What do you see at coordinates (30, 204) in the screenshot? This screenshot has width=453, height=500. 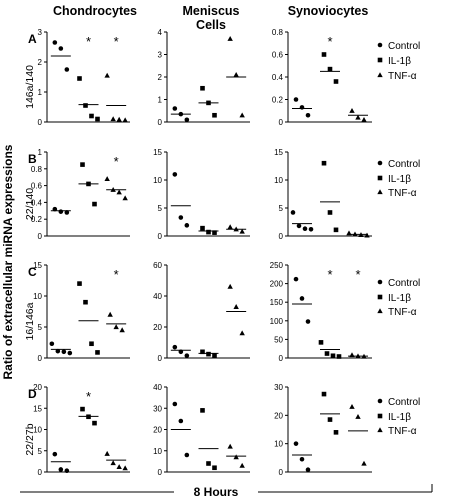 I see `row-label: 22/140` at bounding box center [30, 204].